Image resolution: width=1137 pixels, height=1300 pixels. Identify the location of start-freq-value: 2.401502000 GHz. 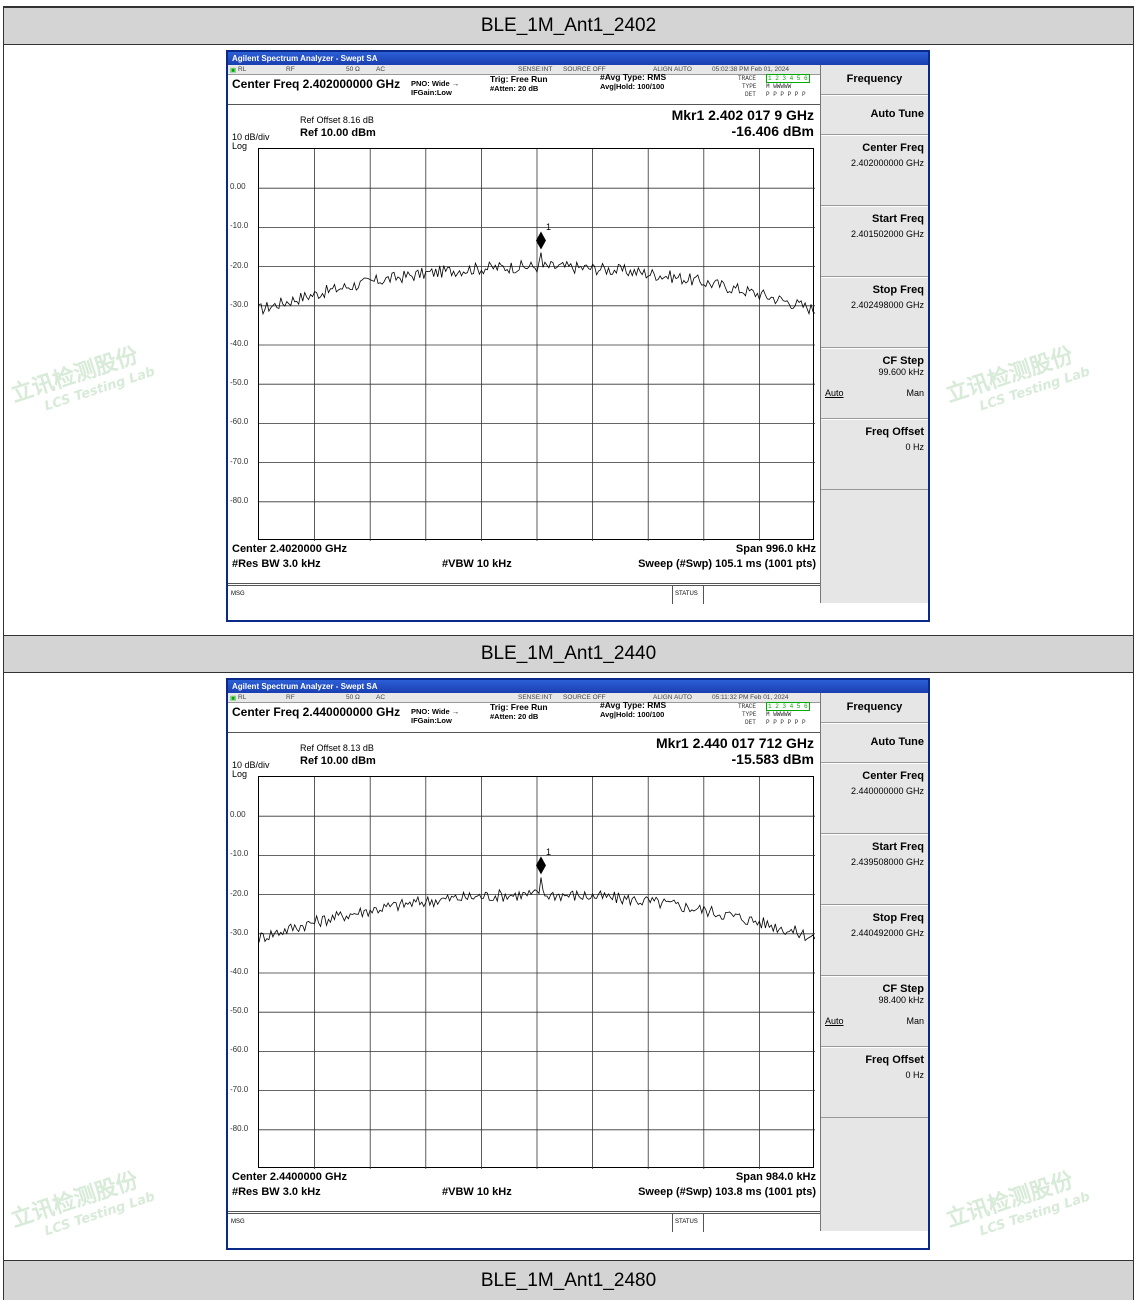
(887, 234).